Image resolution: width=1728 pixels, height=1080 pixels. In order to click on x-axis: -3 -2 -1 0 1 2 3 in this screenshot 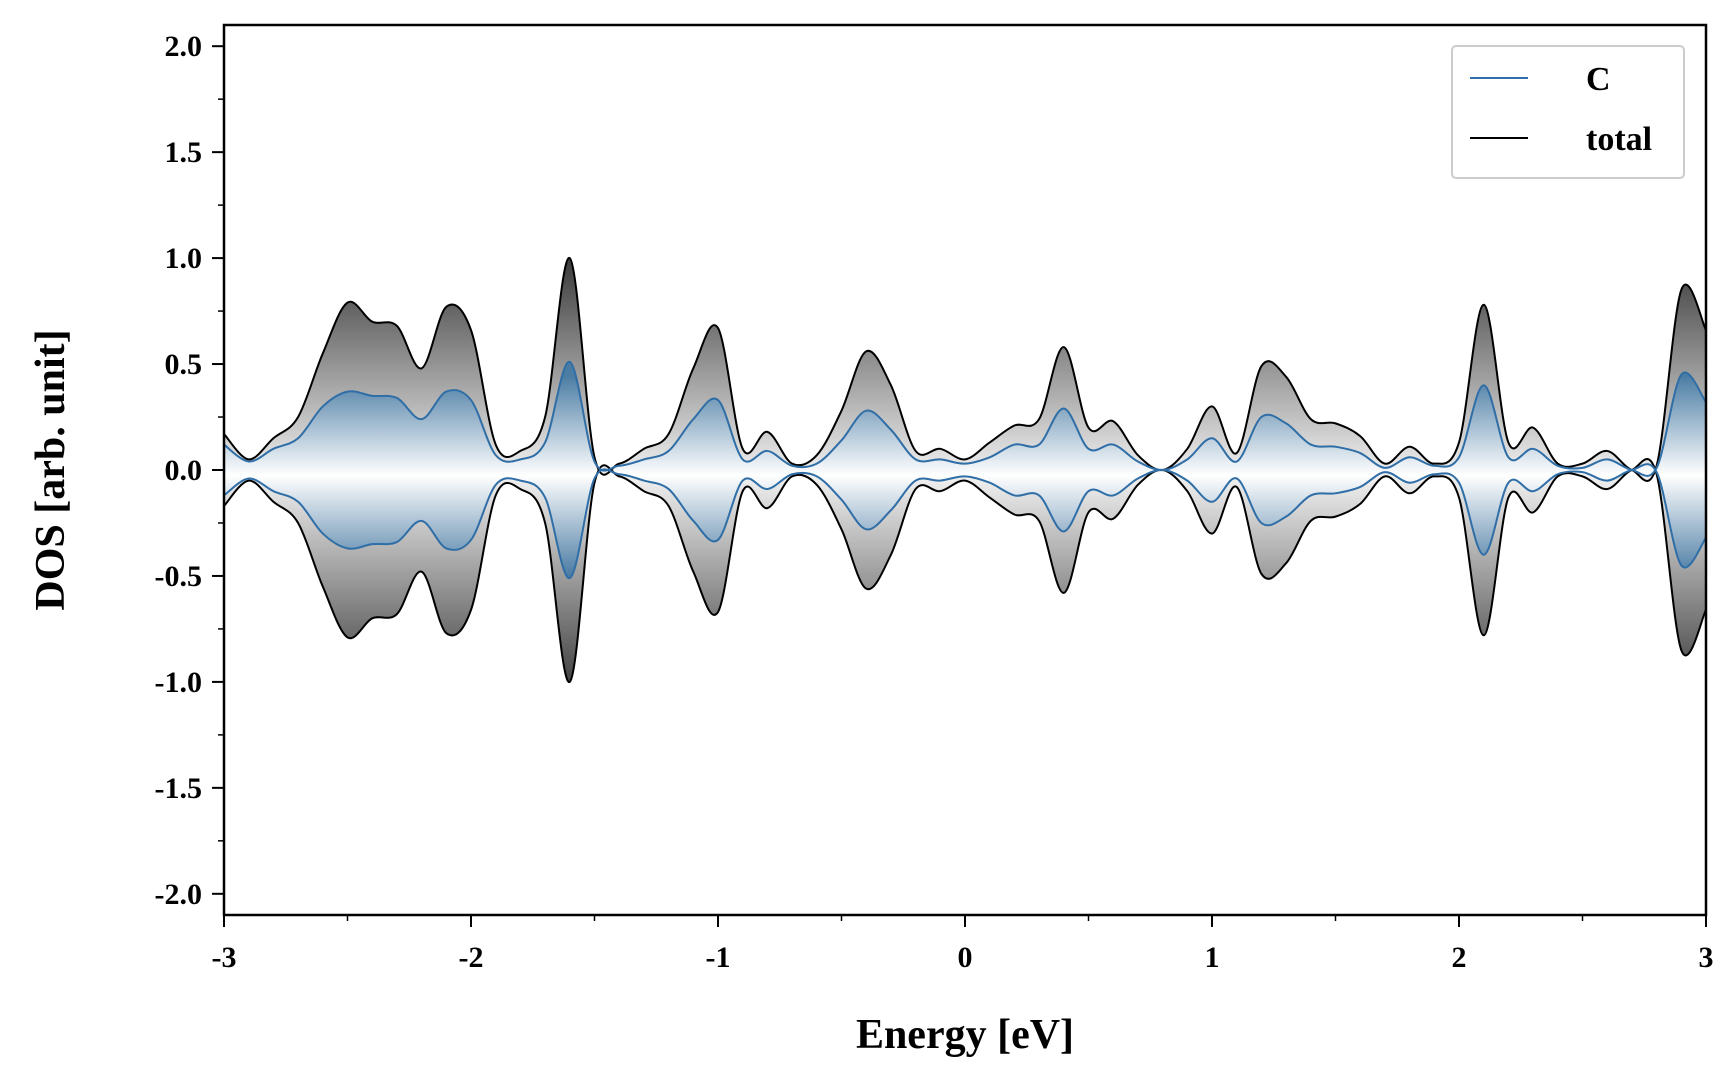, I will do `click(963, 944)`.